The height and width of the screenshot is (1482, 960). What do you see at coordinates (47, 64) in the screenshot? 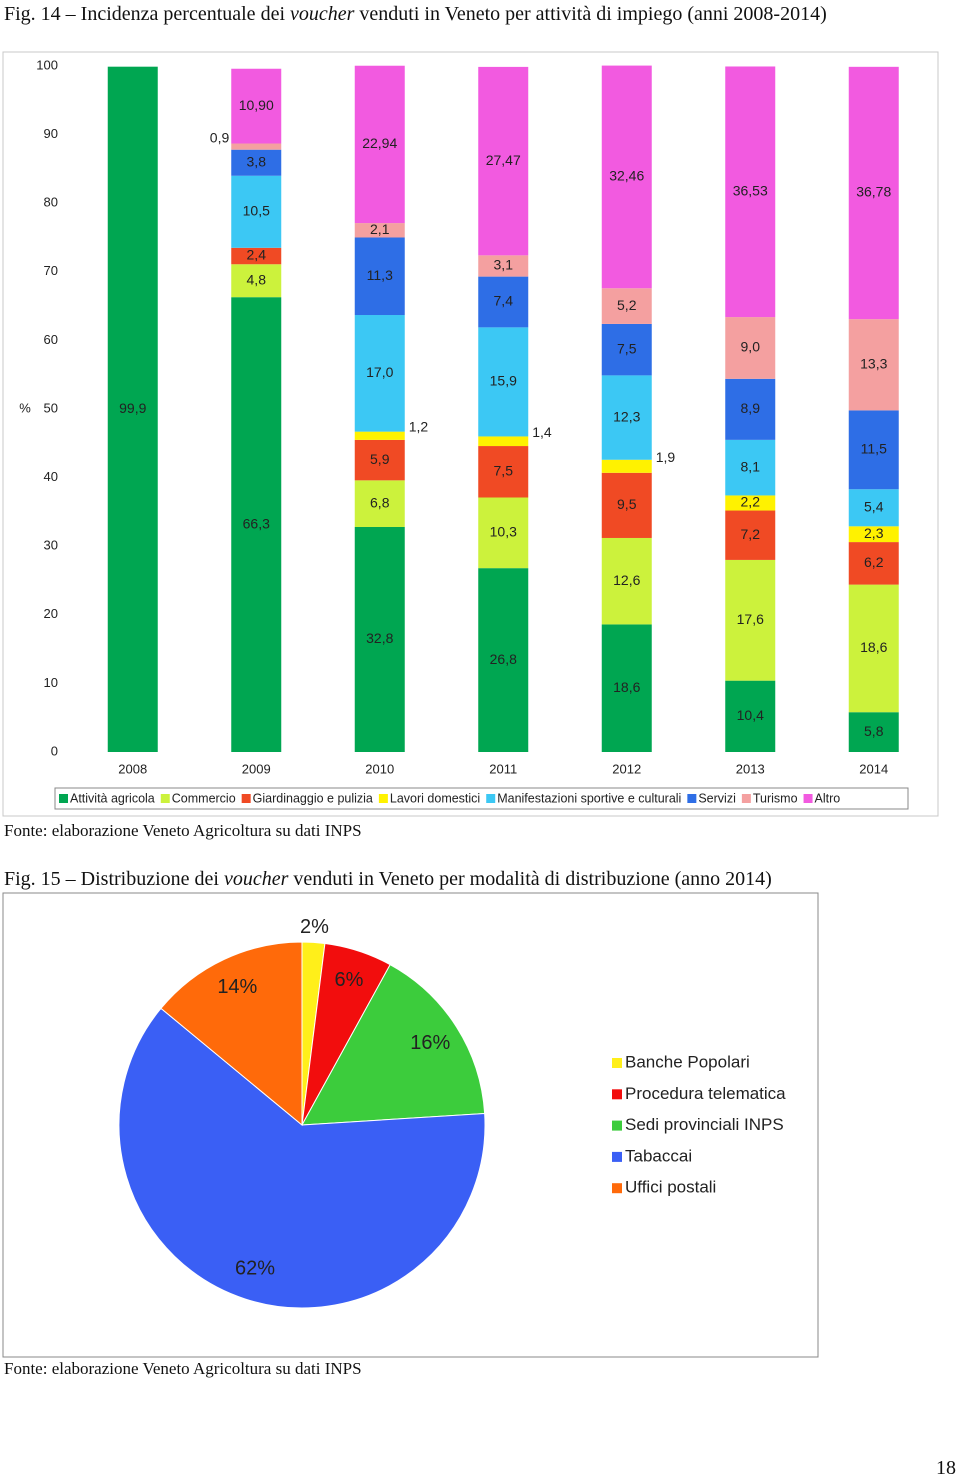
I see `y-tick-label: 100` at bounding box center [47, 64].